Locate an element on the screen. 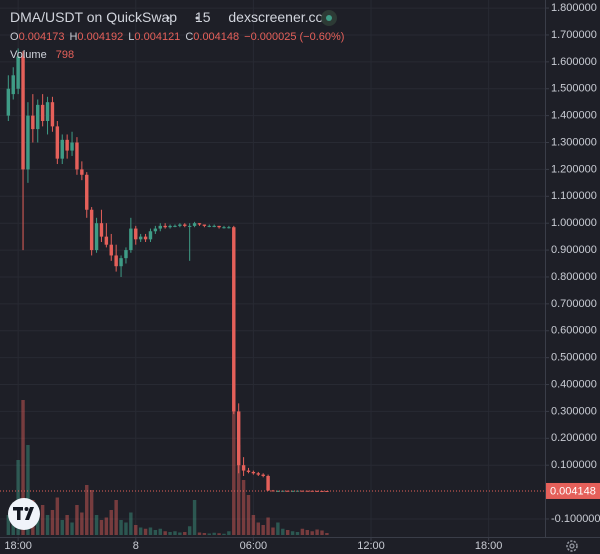 Image resolution: width=600 pixels, height=554 pixels. ohlc-key: L is located at coordinates (131, 37).